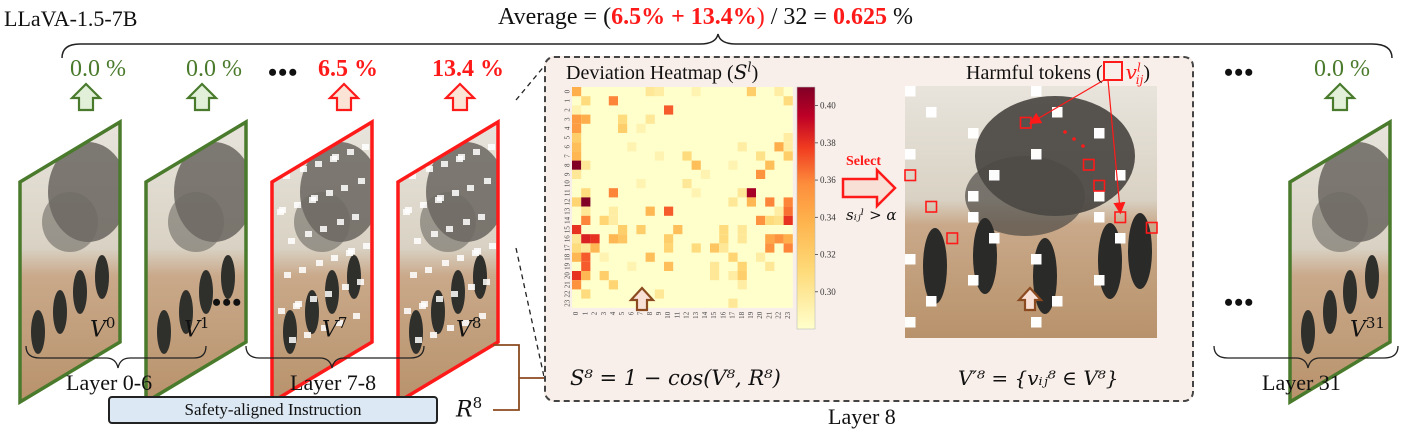 This screenshot has width=1411, height=432. What do you see at coordinates (788, 315) in the screenshot?
I see `heatmap-x-tick: 23` at bounding box center [788, 315].